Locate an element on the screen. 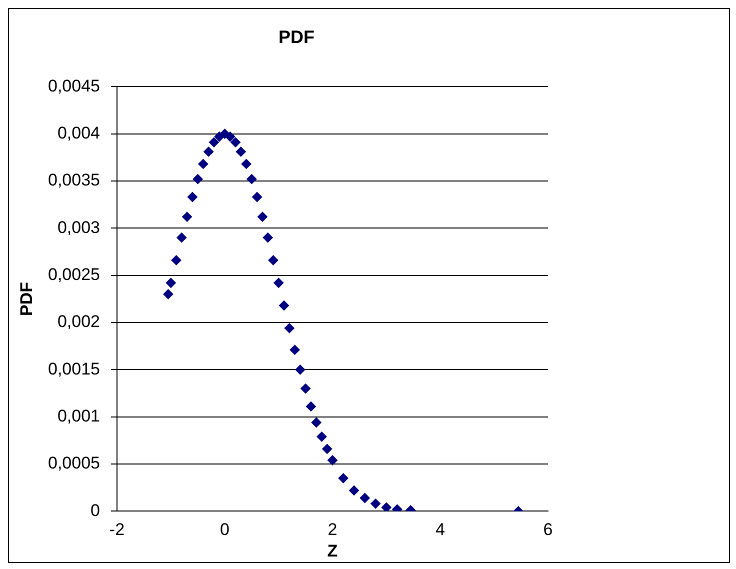  x-tick-label: 6 is located at coordinates (548, 530).